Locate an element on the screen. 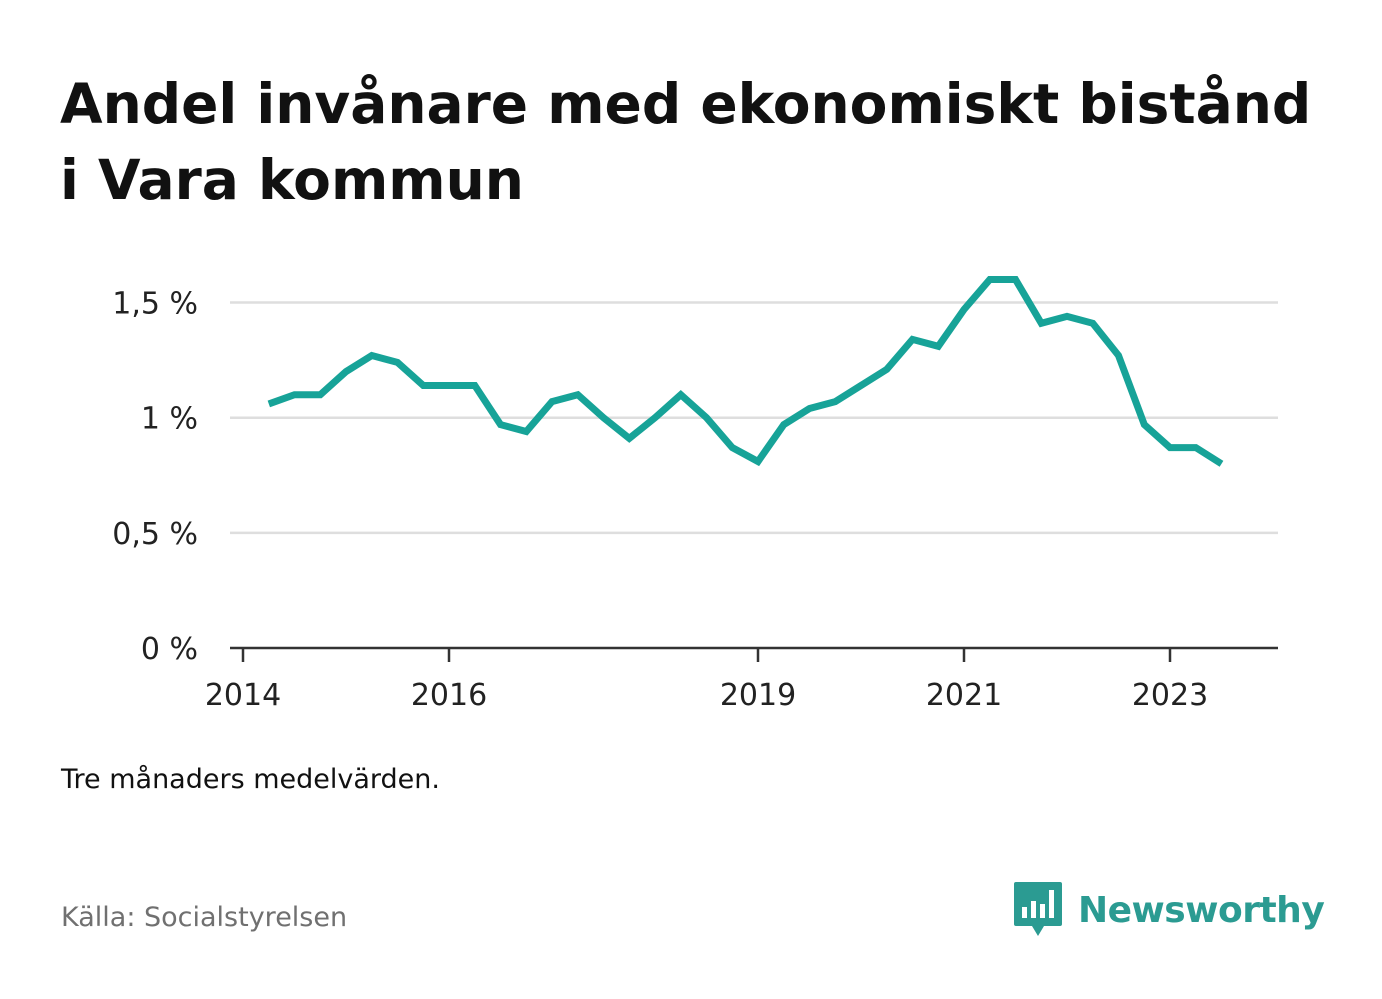 This screenshot has height=999, width=1382. x-tick-label: 2016 is located at coordinates (449, 695).